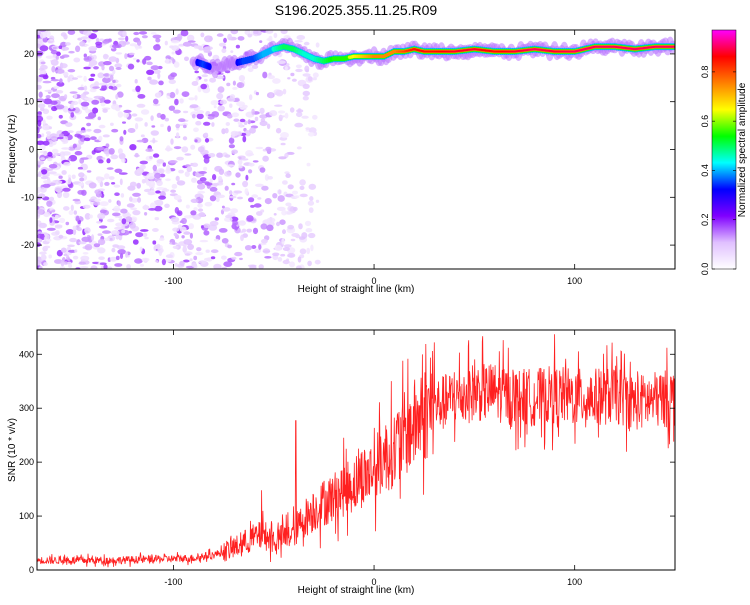  What do you see at coordinates (432, 57) in the screenshot?
I see `heatmap-ridge` at bounding box center [432, 57].